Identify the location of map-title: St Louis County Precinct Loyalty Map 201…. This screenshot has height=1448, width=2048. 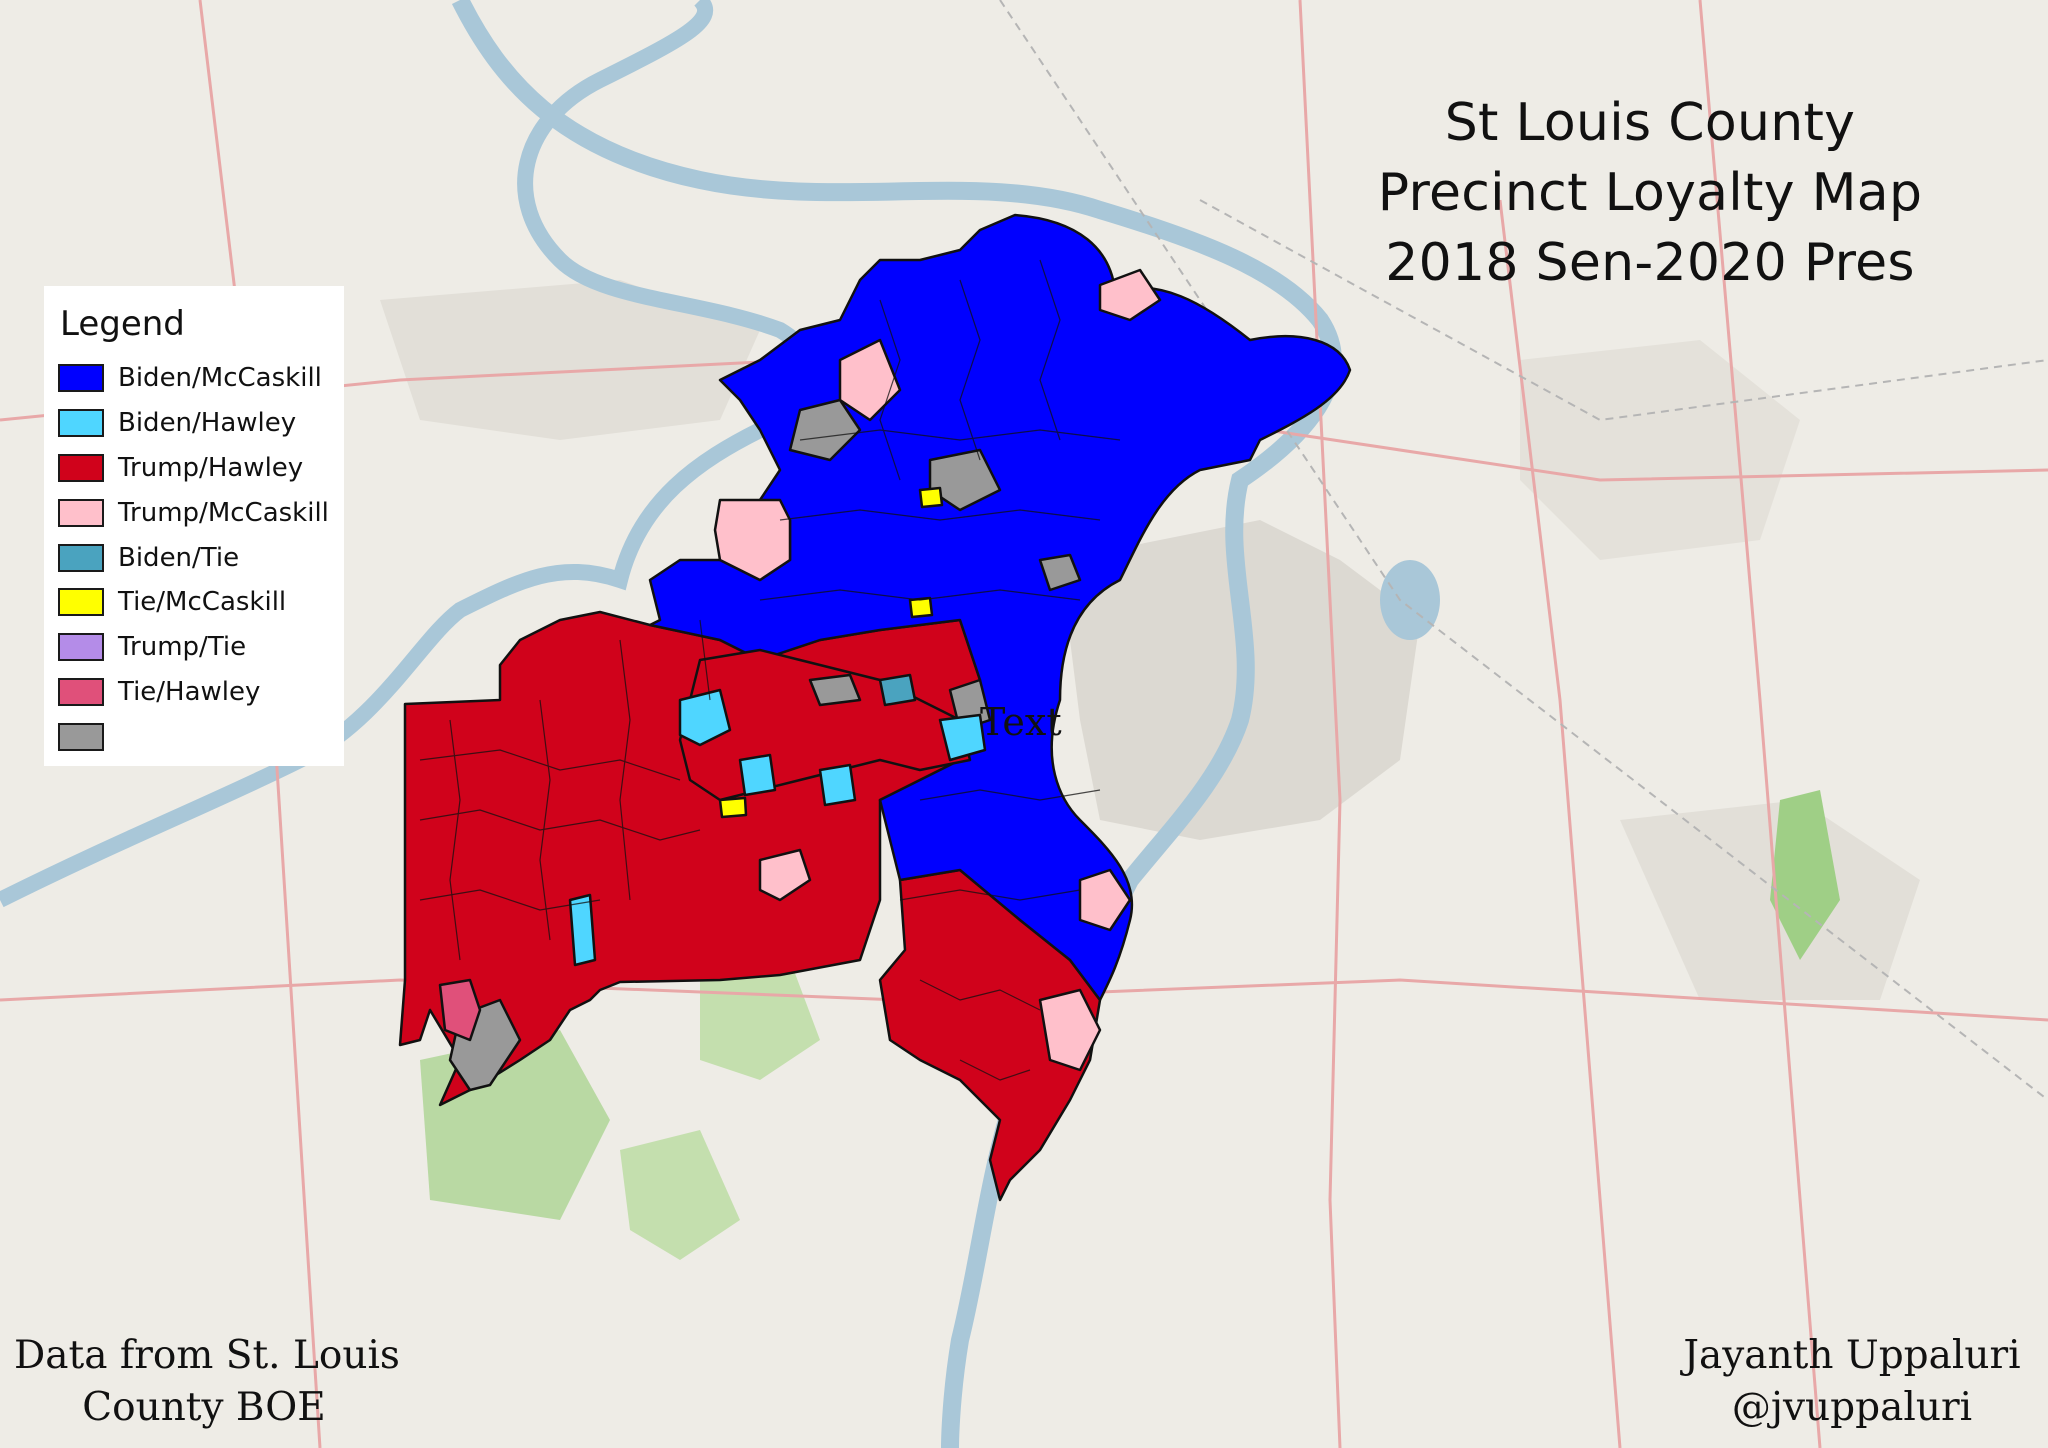
(1650, 193).